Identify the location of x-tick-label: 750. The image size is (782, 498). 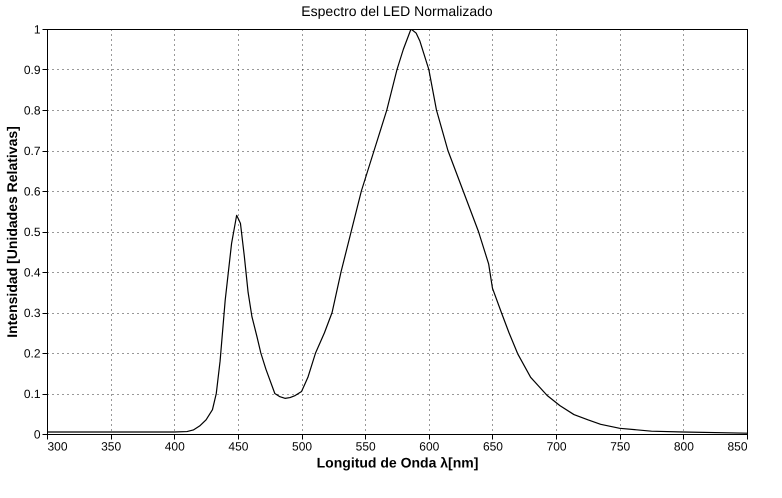
(620, 447).